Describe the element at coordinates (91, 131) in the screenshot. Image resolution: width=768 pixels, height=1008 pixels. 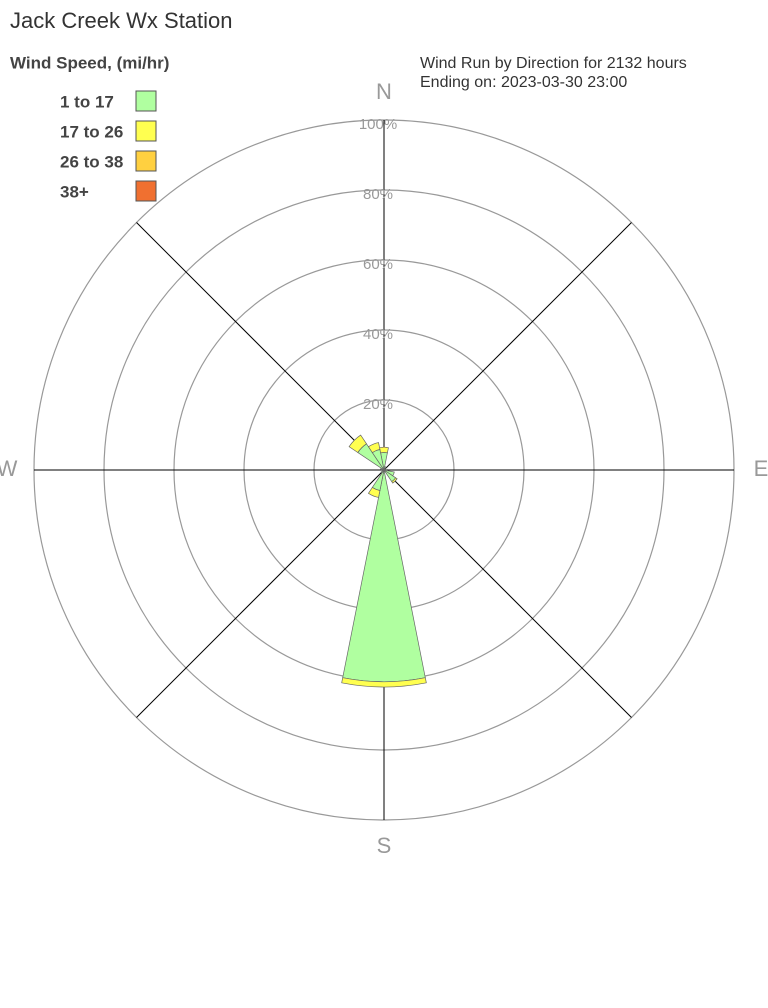
I see `legend-label: 17 to 26` at that location.